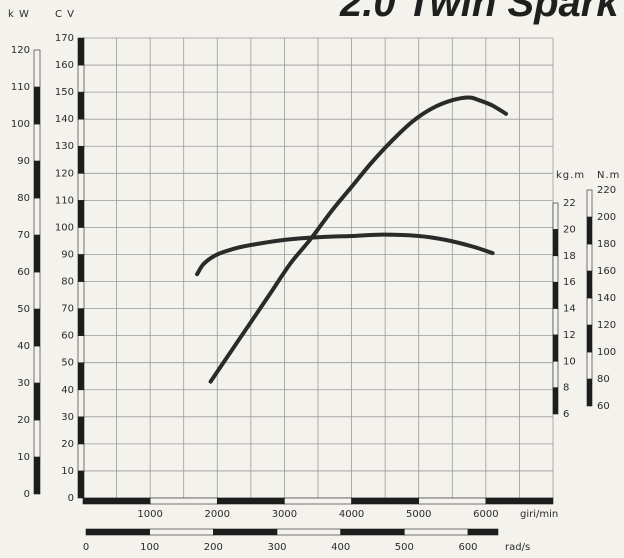  I want to click on x2-axis-unit: rad/s, so click(517, 547).